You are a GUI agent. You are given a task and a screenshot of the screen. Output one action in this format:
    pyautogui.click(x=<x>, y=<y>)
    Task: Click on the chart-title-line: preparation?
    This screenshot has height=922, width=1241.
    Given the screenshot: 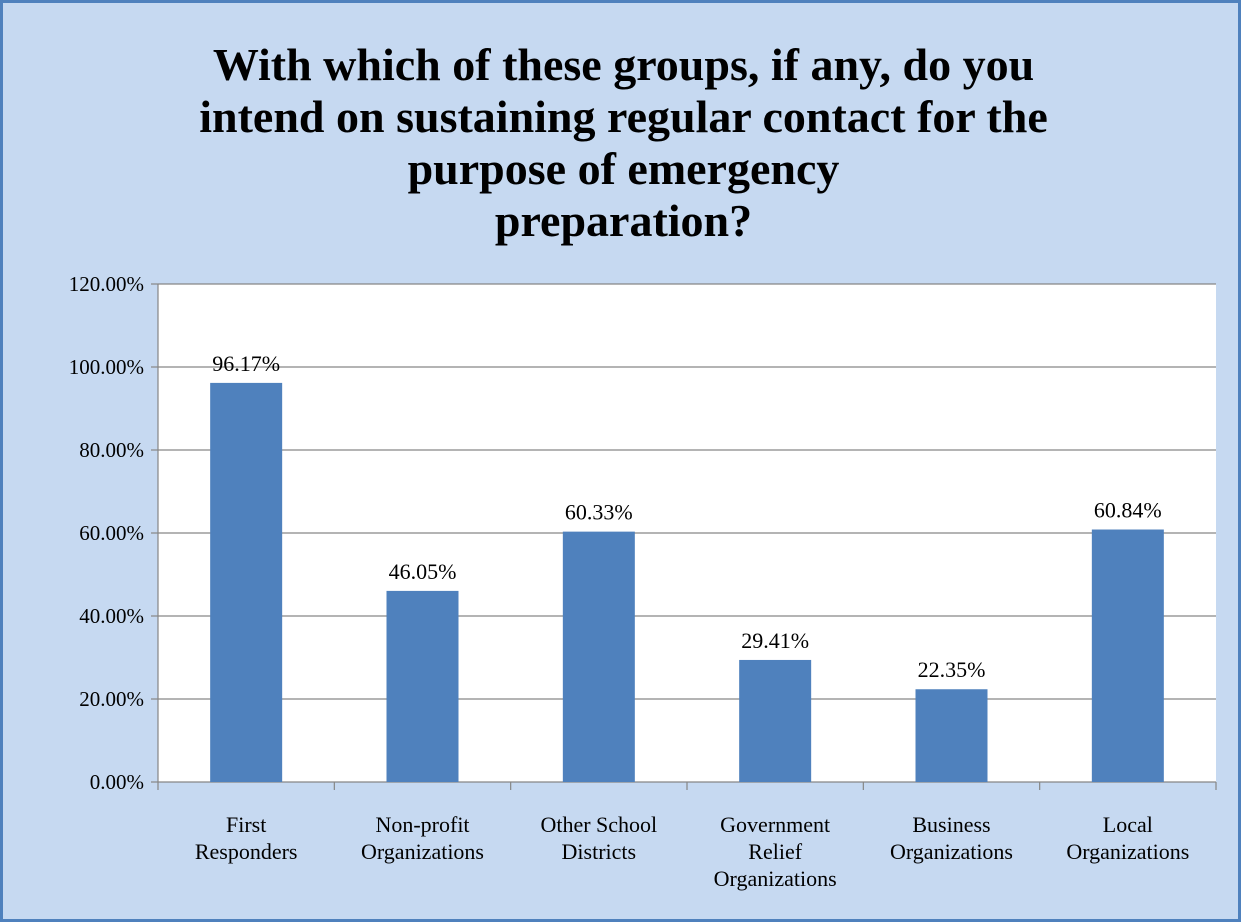 What is the action you would take?
    pyautogui.click(x=623, y=220)
    